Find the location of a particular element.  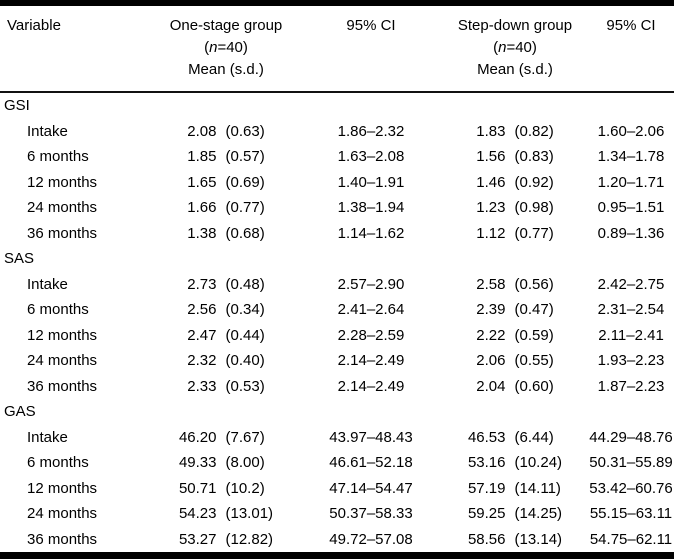

mean-value: 58.56 is located at coordinates (486, 539).